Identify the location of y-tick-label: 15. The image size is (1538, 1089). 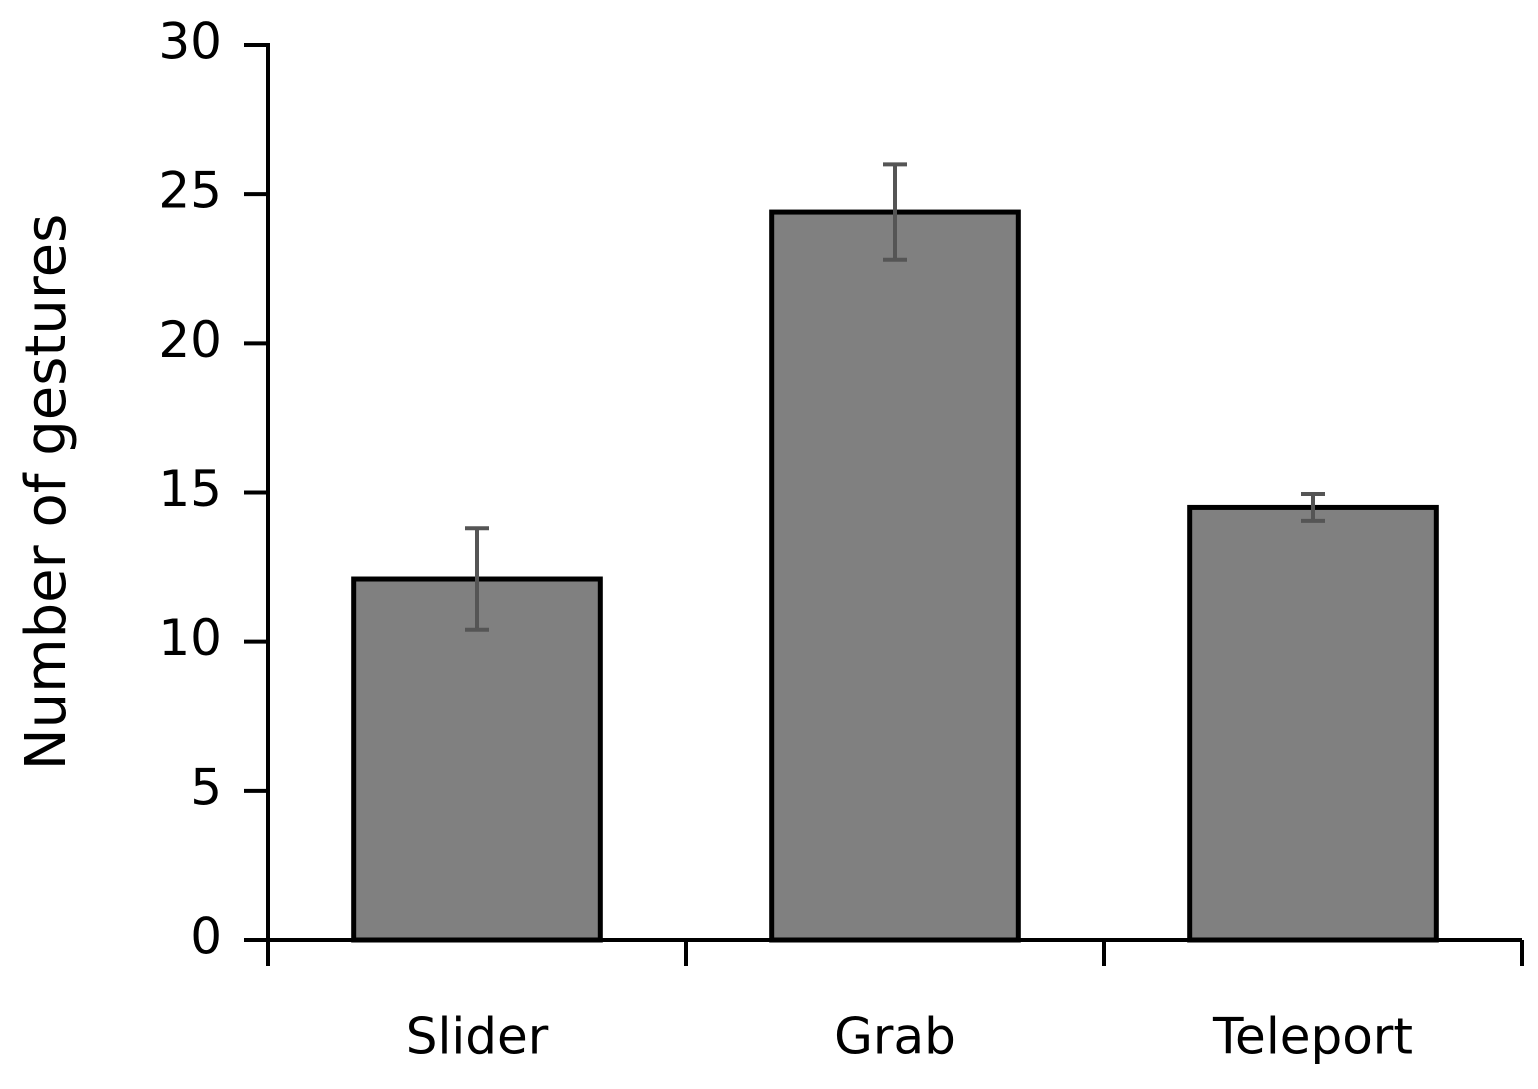
(190, 489).